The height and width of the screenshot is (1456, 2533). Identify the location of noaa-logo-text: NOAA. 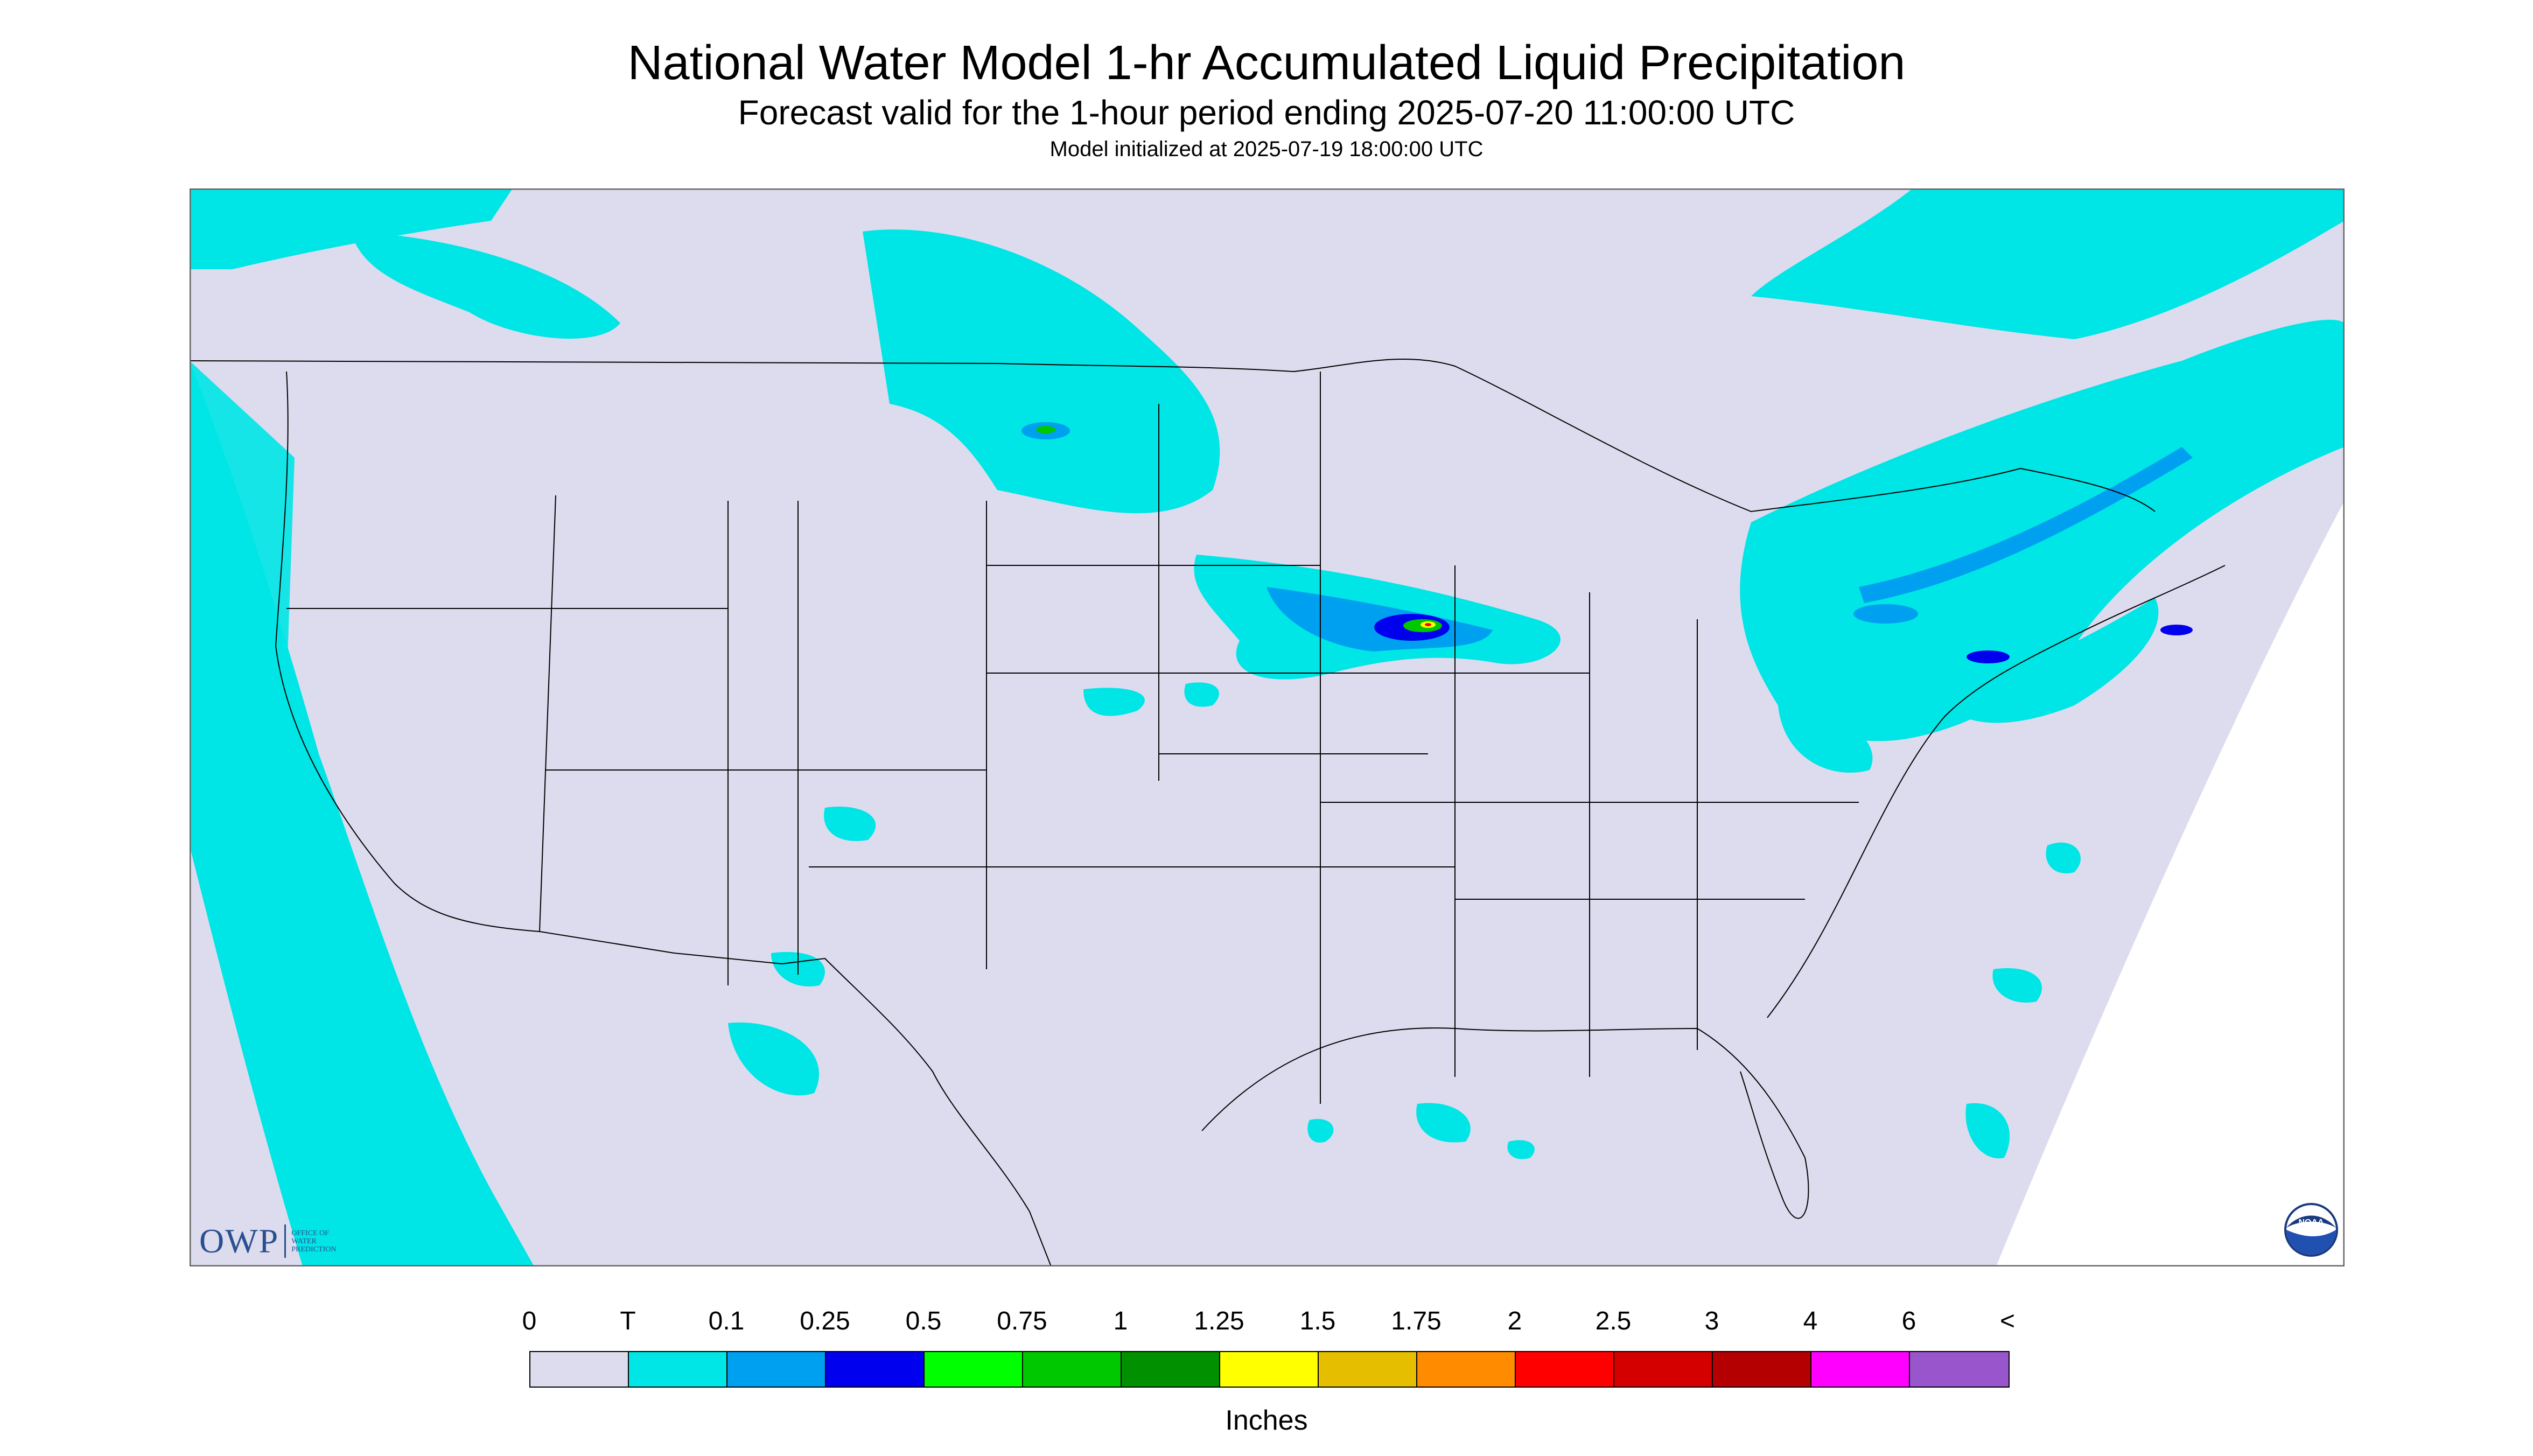
(2311, 1222).